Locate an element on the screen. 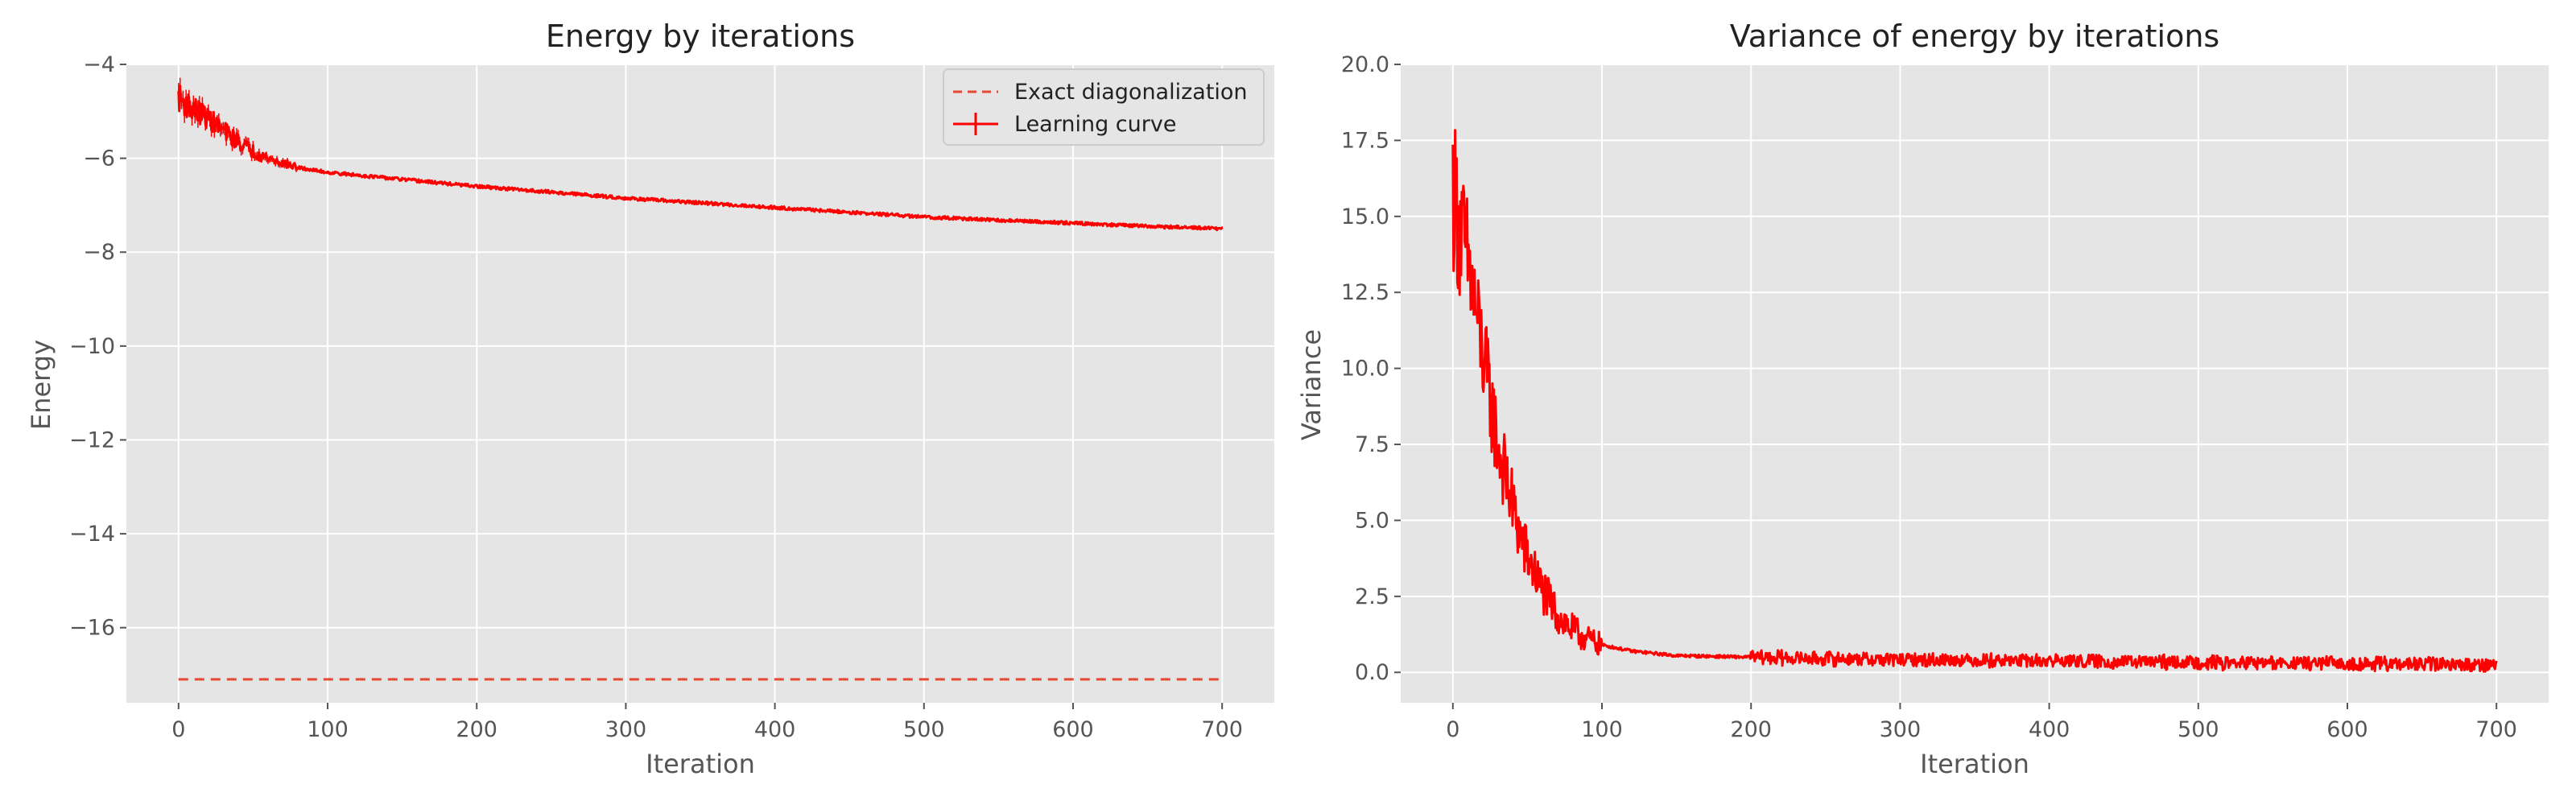 This screenshot has width=2576, height=805. y-tick-label: −8 is located at coordinates (99, 252).